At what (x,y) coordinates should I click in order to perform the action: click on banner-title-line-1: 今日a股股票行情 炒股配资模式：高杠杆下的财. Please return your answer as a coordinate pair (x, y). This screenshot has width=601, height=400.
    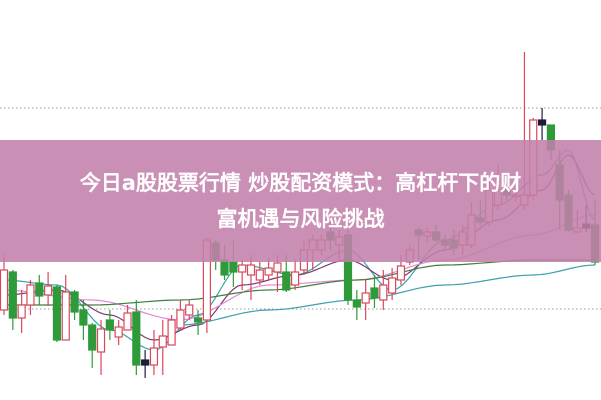
    Looking at the image, I should click on (300, 183).